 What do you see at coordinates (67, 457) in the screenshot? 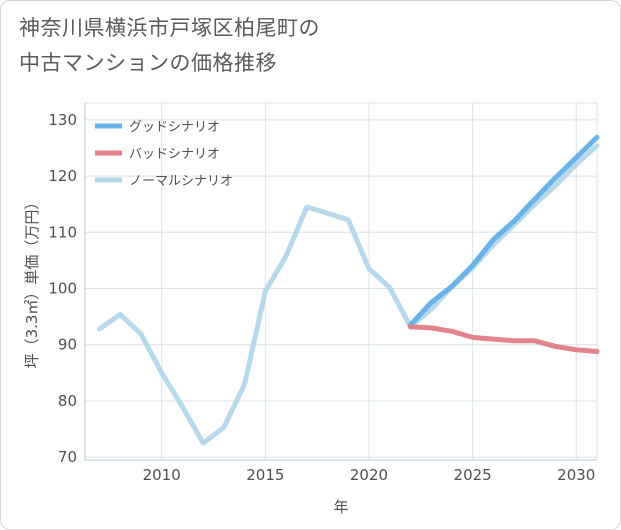
I see `y-tick-label: 70` at bounding box center [67, 457].